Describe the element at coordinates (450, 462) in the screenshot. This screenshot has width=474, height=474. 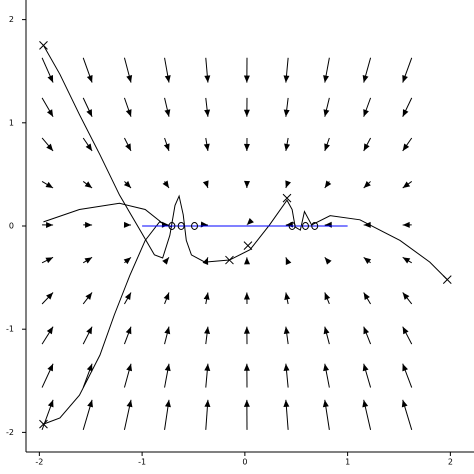
I see `x-tick-label: 2` at that location.